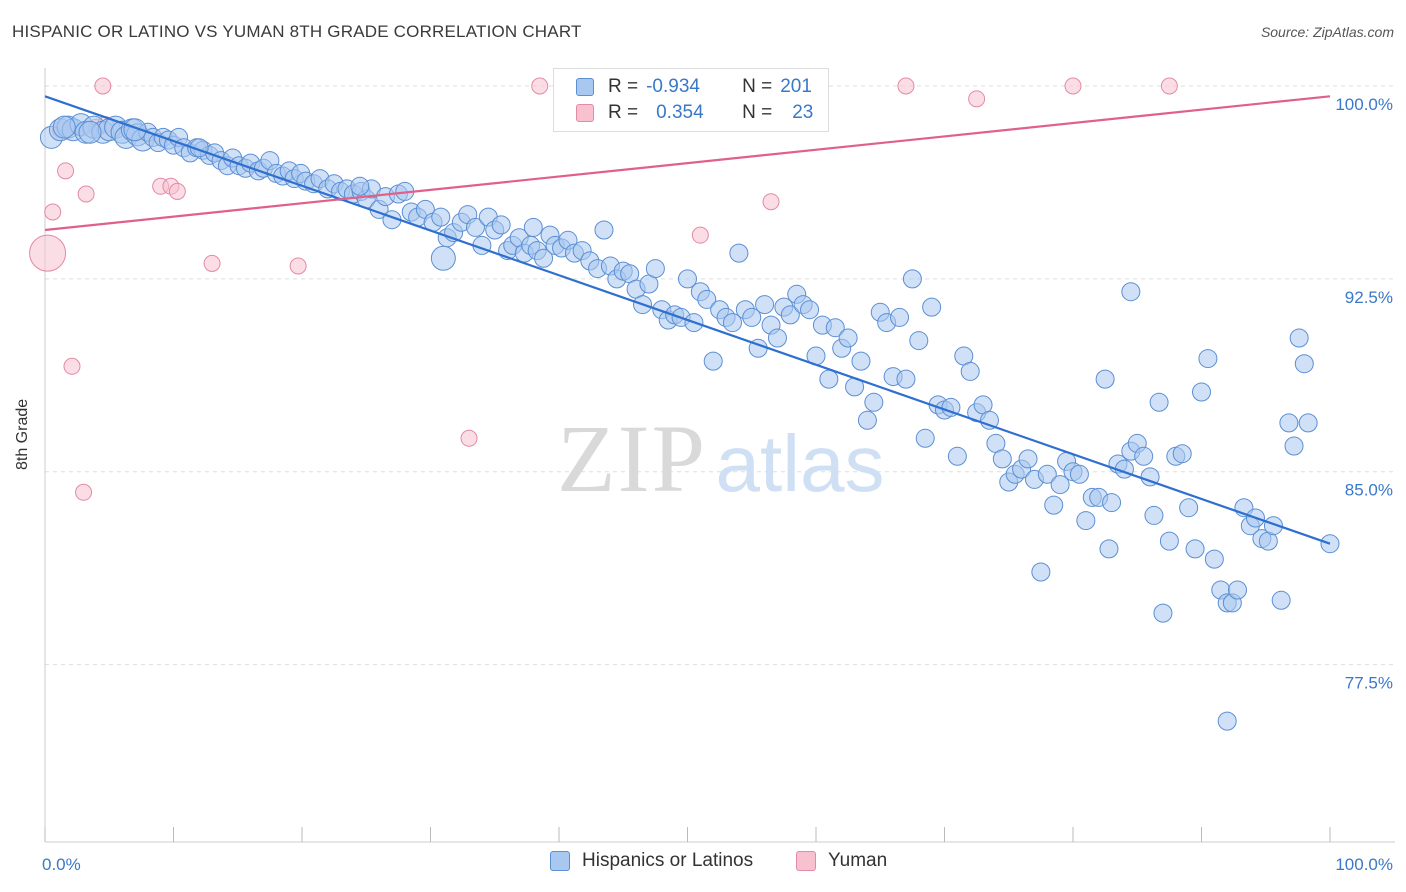 The height and width of the screenshot is (892, 1406). What do you see at coordinates (687, 163) in the screenshot?
I see `yuman-trend-line` at bounding box center [687, 163].